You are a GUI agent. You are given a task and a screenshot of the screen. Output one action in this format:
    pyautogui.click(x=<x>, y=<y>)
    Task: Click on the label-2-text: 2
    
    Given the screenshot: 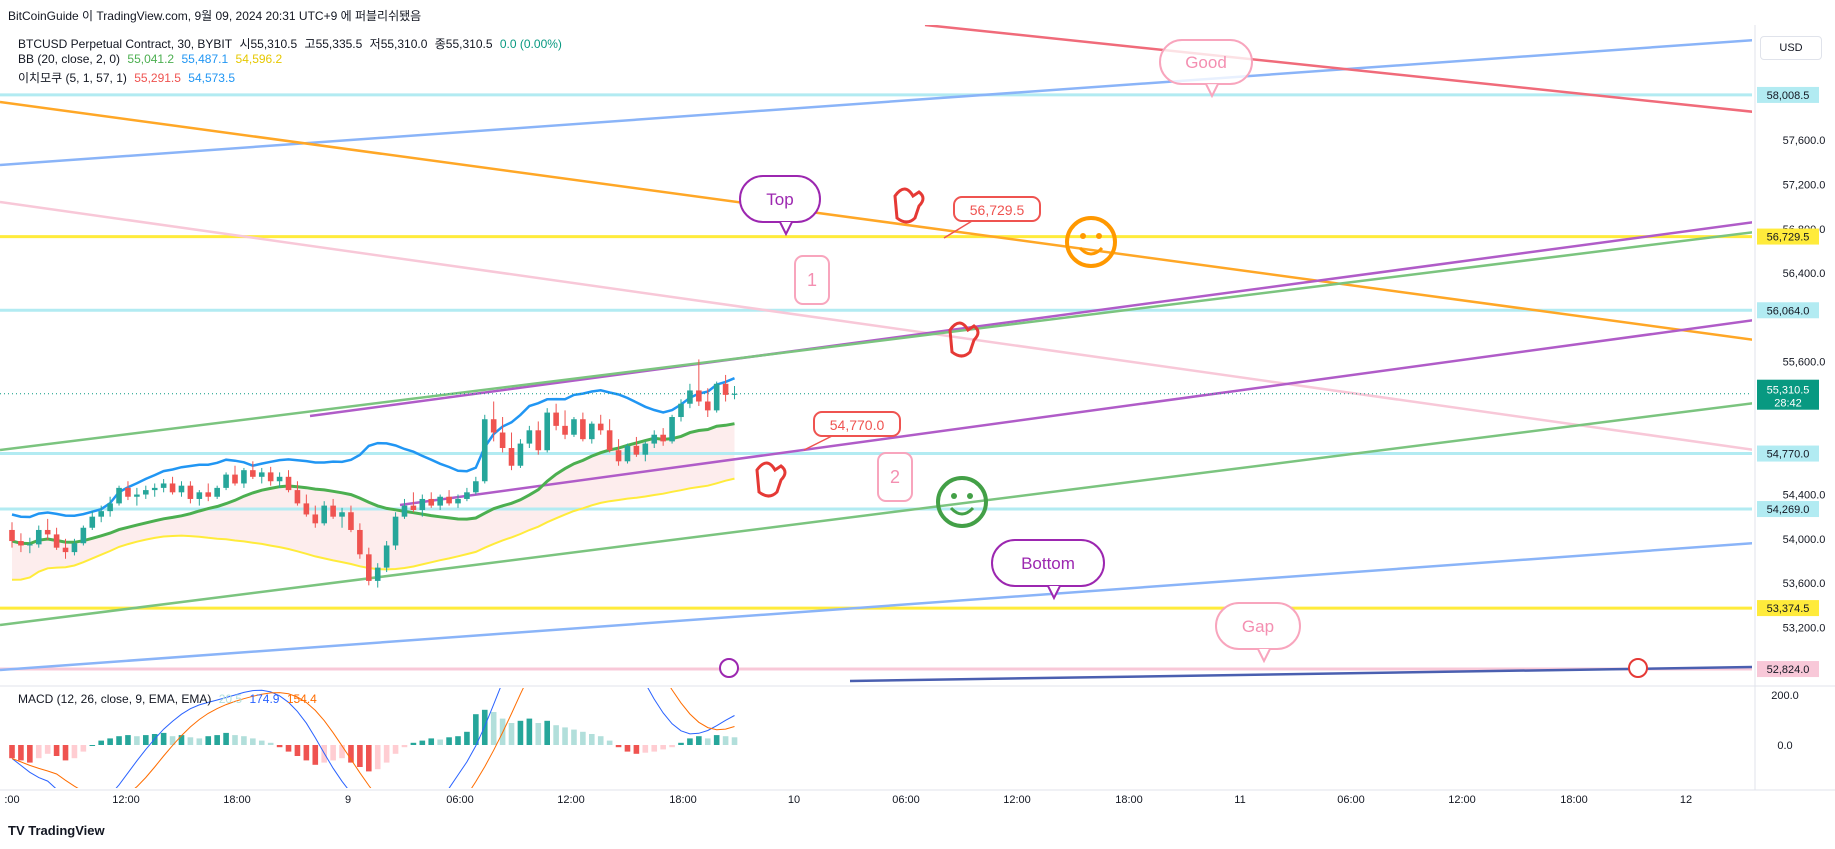 What is the action you would take?
    pyautogui.click(x=895, y=477)
    